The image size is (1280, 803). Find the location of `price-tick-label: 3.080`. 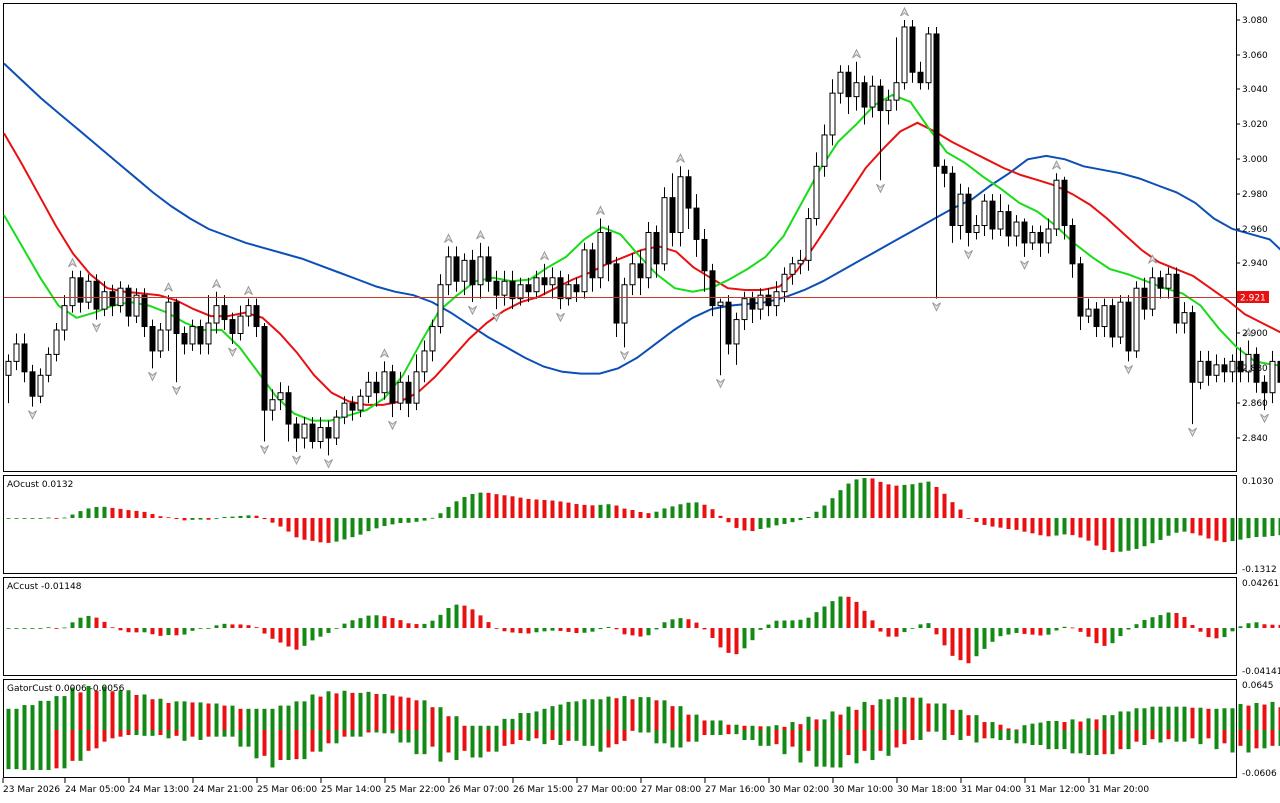

price-tick-label: 3.080 is located at coordinates (1255, 21).